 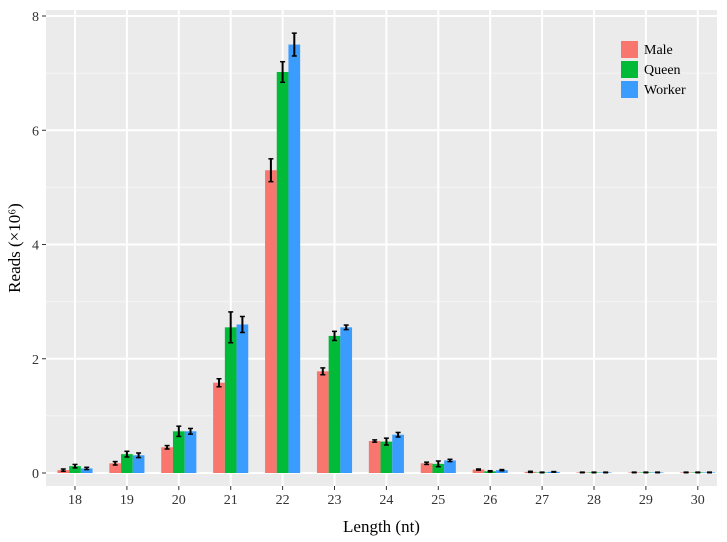 What do you see at coordinates (594, 500) in the screenshot?
I see `x-tick-label: 28` at bounding box center [594, 500].